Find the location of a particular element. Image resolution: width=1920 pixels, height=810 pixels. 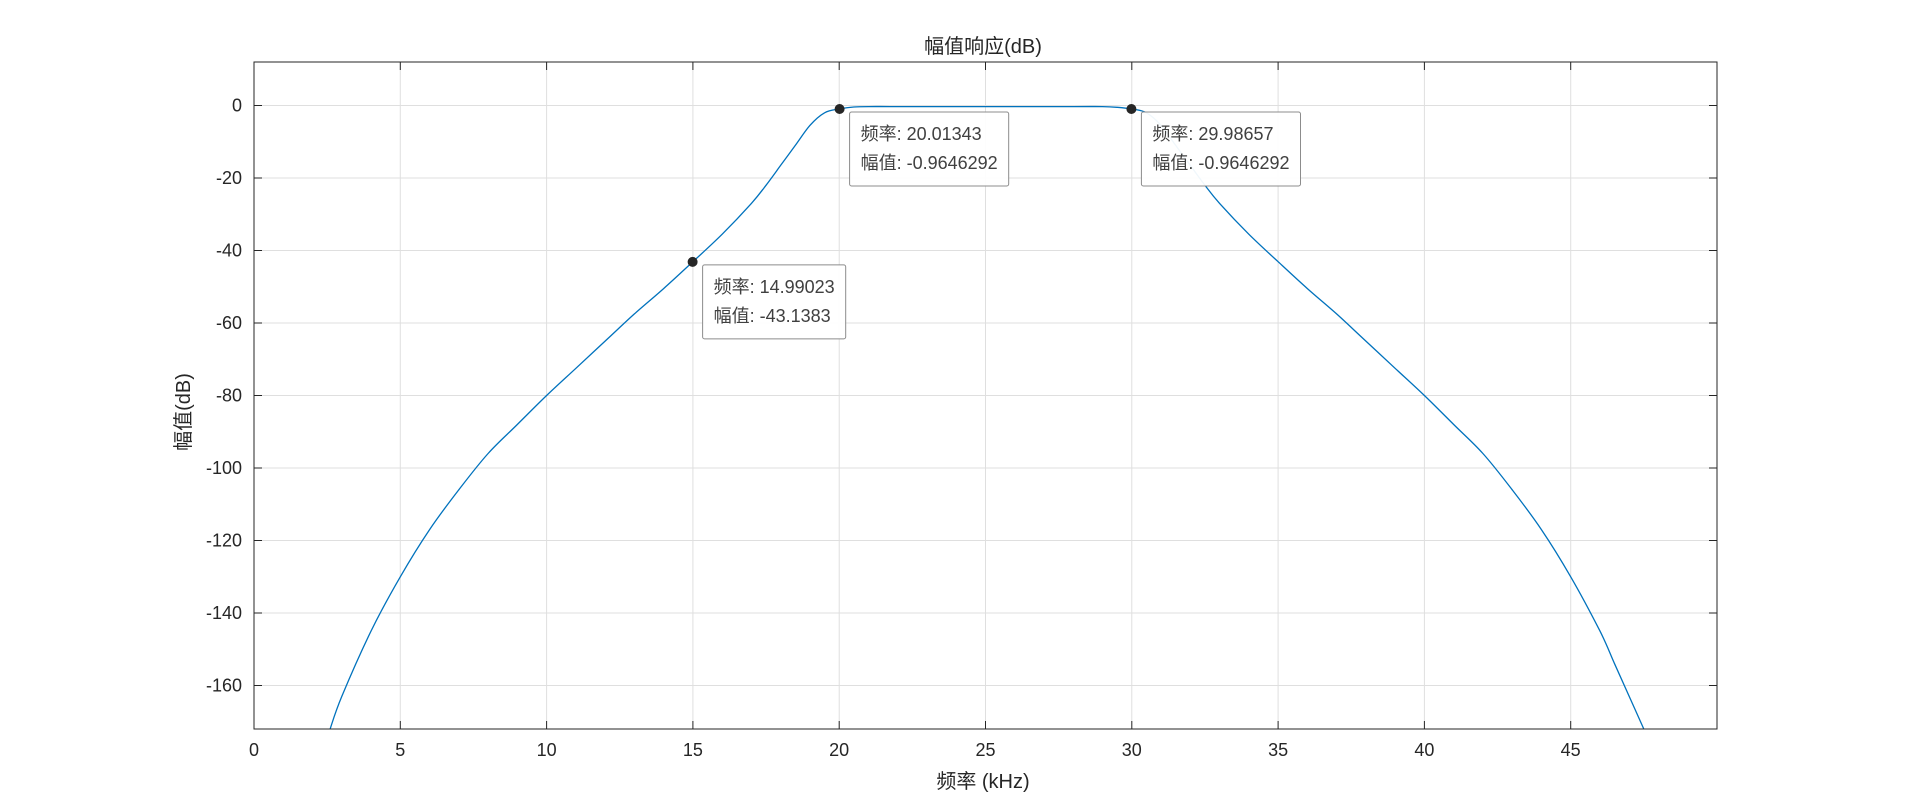

x-tick-label: 15 is located at coordinates (693, 750).